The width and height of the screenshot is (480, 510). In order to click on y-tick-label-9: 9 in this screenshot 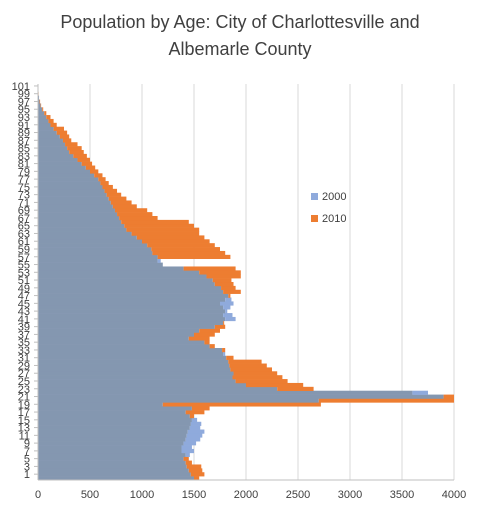, I will do `click(27, 444)`.